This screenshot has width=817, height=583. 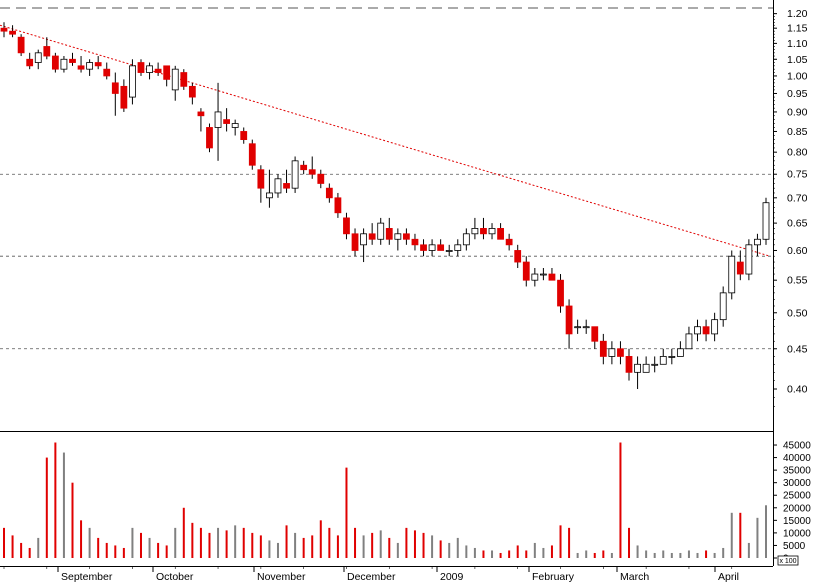 I want to click on volume-tick-label: 10000, so click(x=797, y=533).